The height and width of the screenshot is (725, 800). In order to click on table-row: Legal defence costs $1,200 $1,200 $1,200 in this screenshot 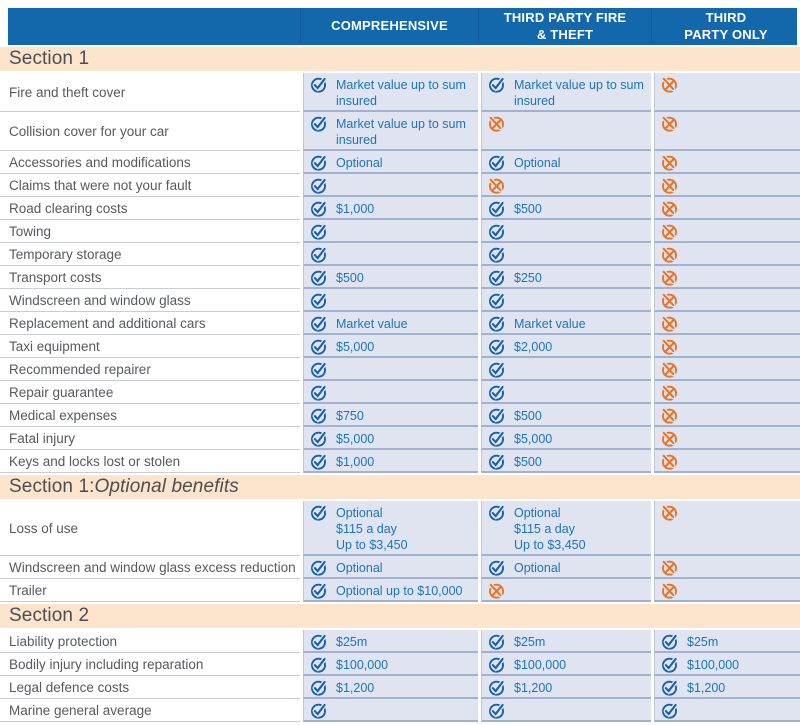, I will do `click(400, 687)`.